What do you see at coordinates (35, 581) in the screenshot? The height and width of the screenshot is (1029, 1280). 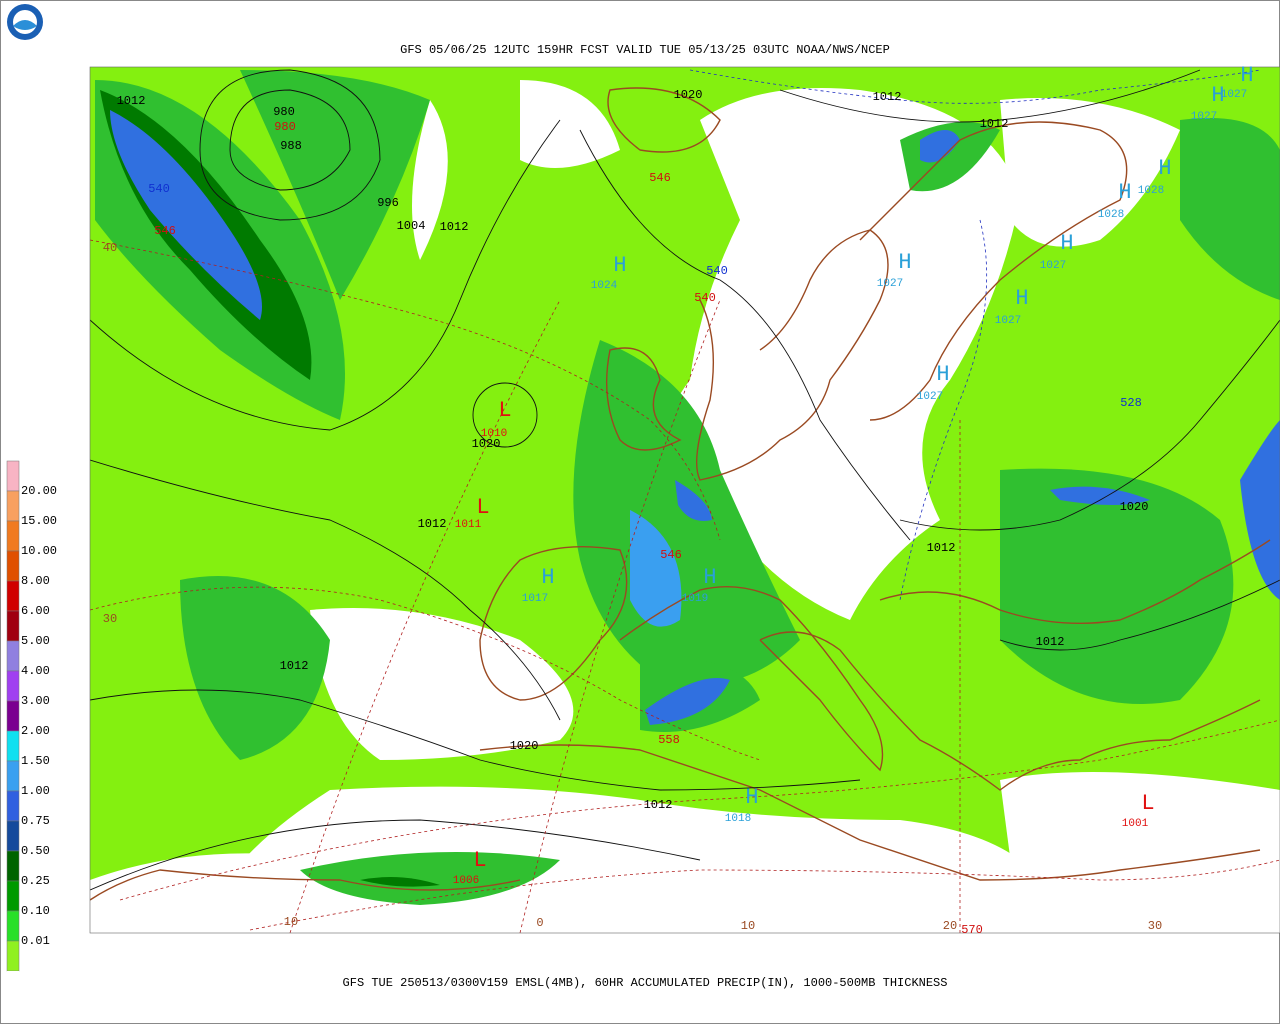 I see `legend-label: 8.00` at bounding box center [35, 581].